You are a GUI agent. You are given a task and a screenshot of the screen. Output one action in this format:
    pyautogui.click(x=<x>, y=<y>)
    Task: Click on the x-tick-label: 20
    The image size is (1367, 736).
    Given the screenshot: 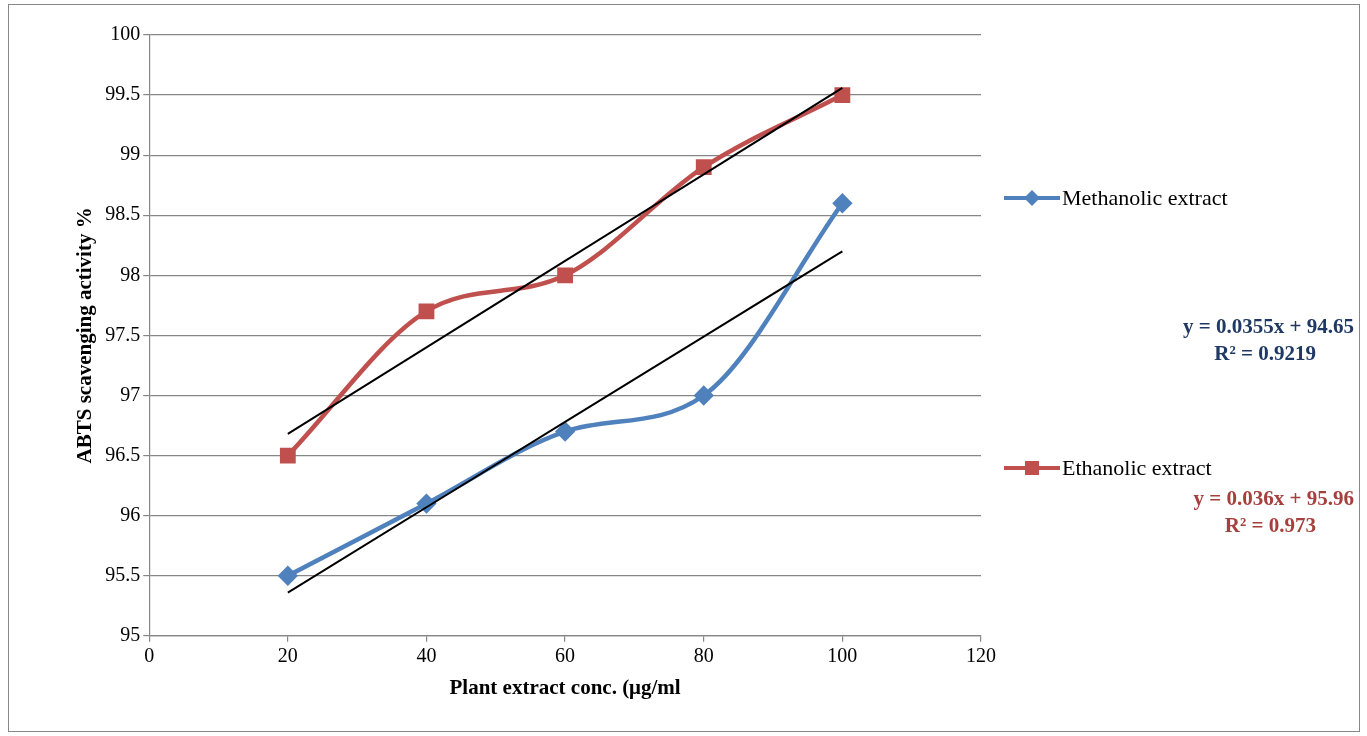 What is the action you would take?
    pyautogui.click(x=287, y=655)
    